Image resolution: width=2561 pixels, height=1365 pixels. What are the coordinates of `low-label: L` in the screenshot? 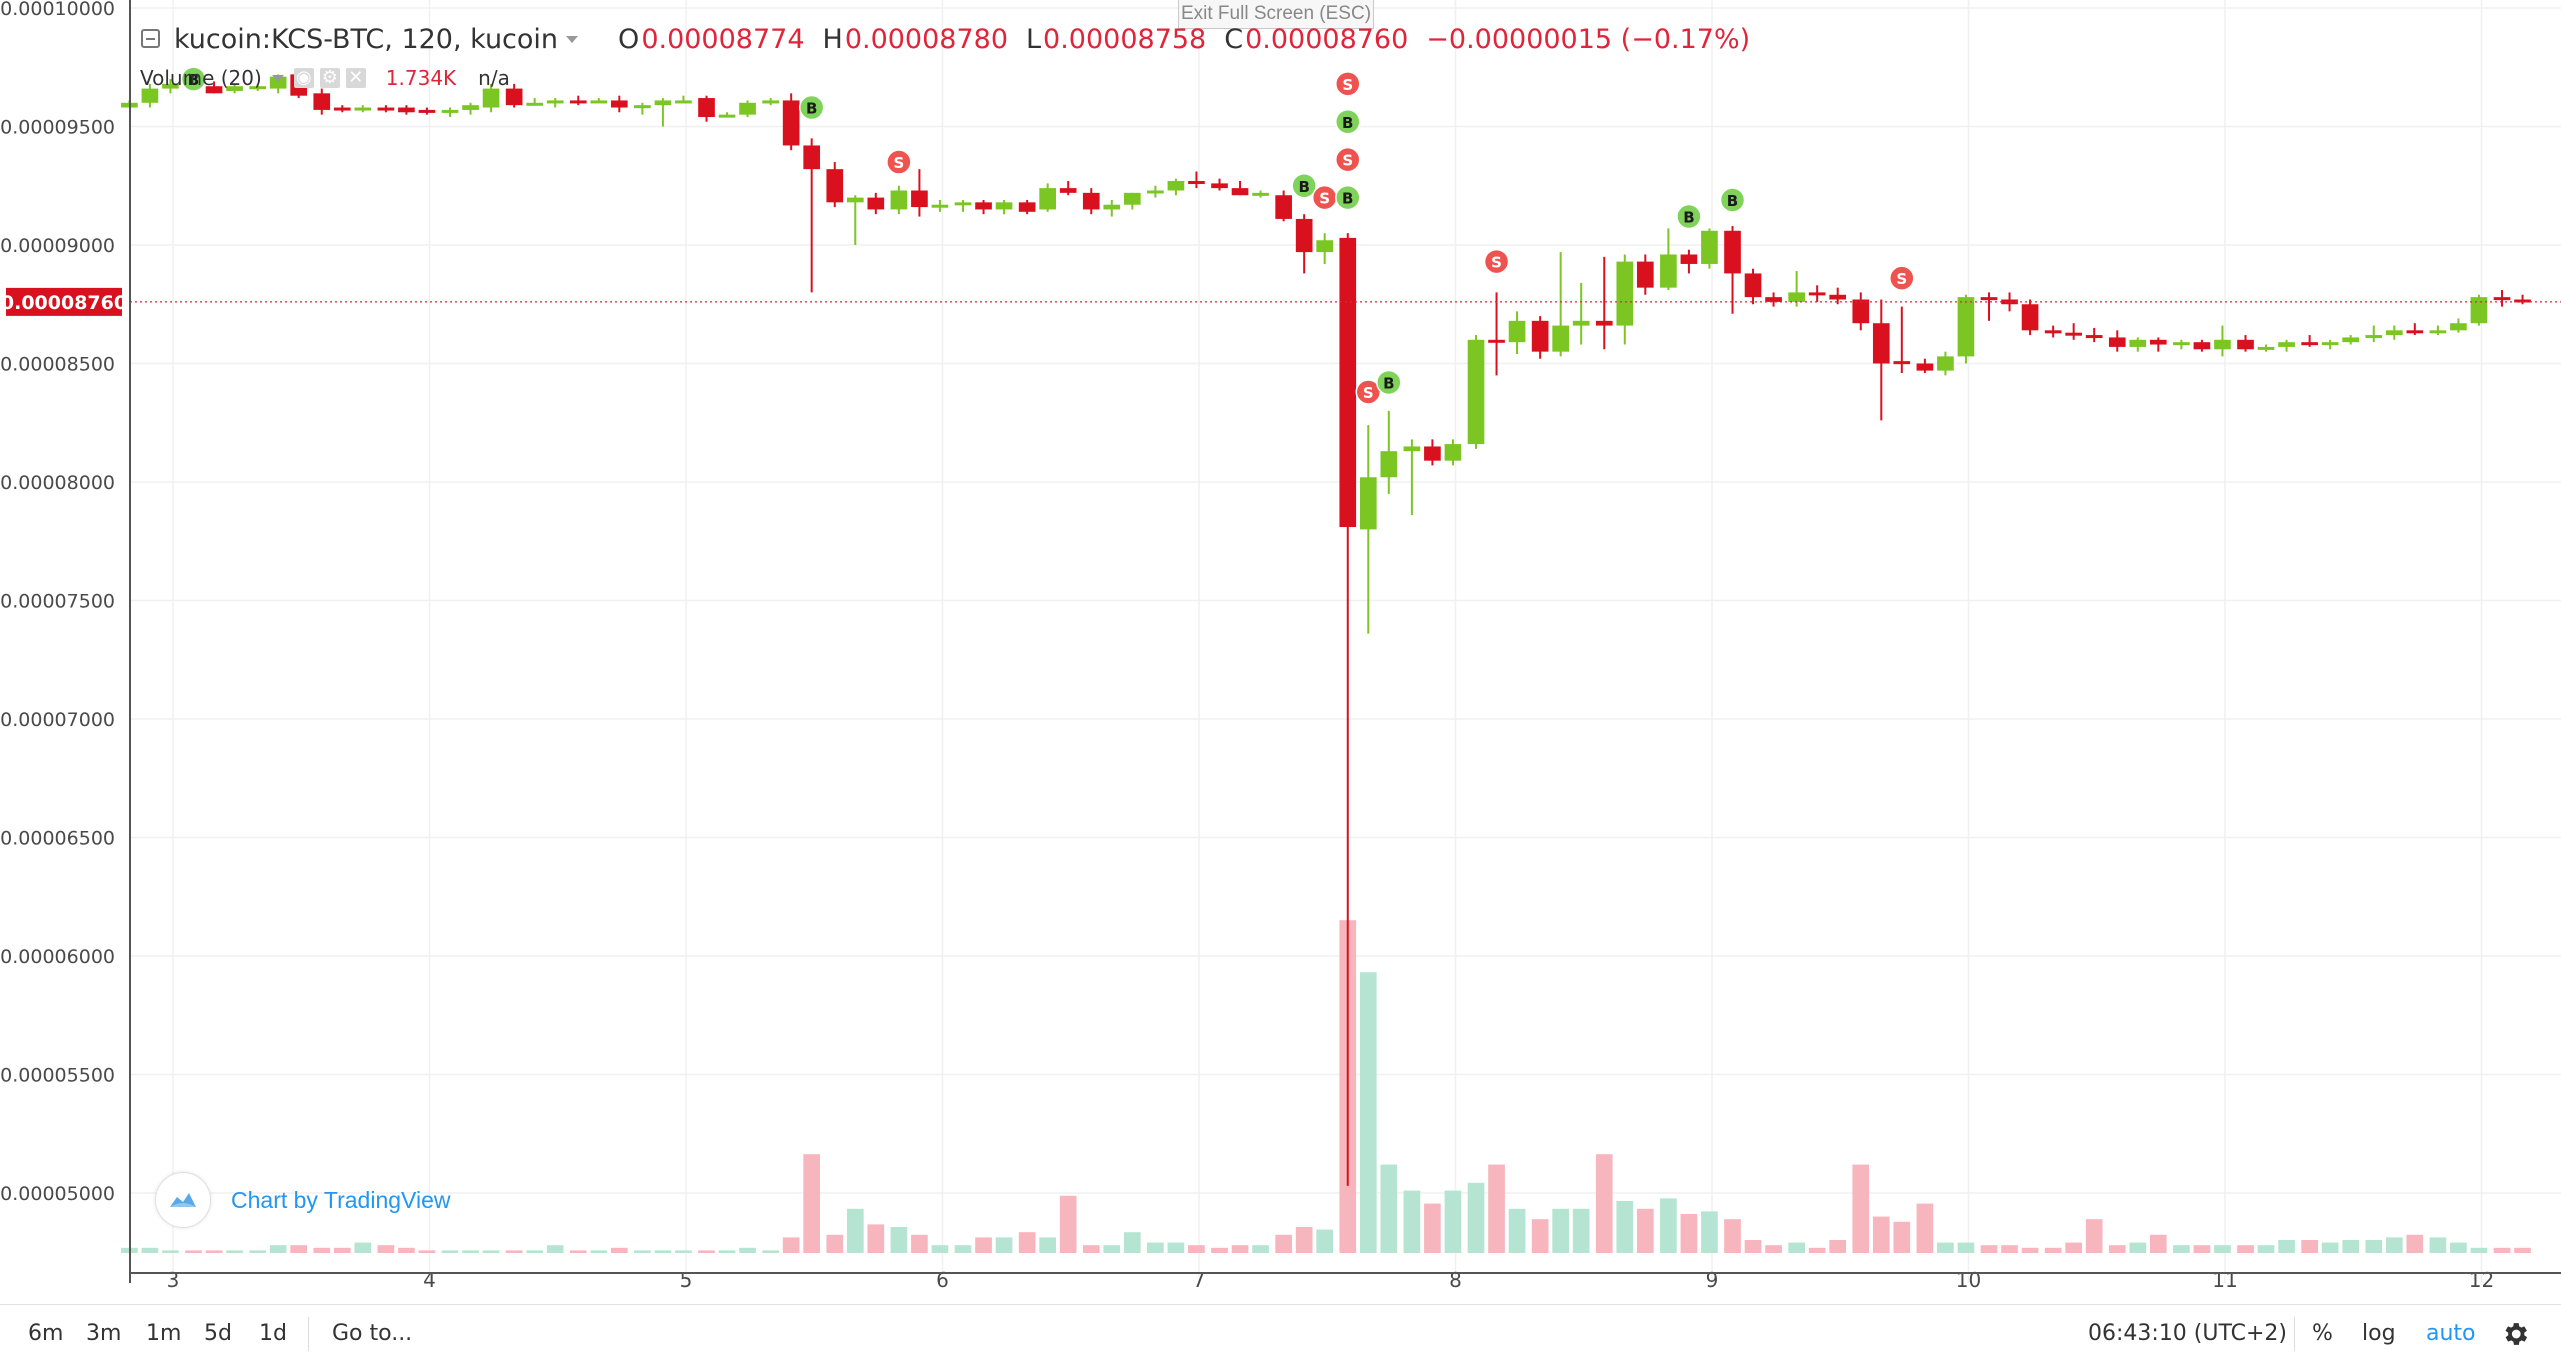 It's located at (1034, 39).